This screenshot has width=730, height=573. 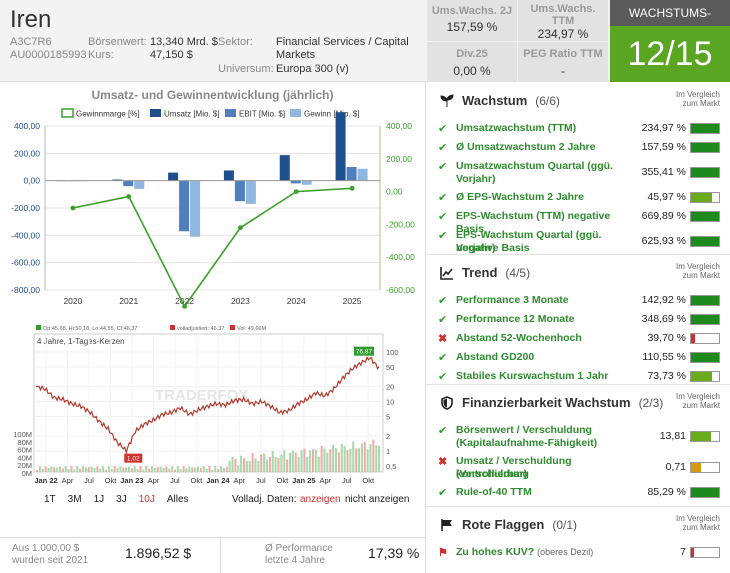 I want to click on legend-label: Umsatz [Mio. $], so click(x=192, y=114).